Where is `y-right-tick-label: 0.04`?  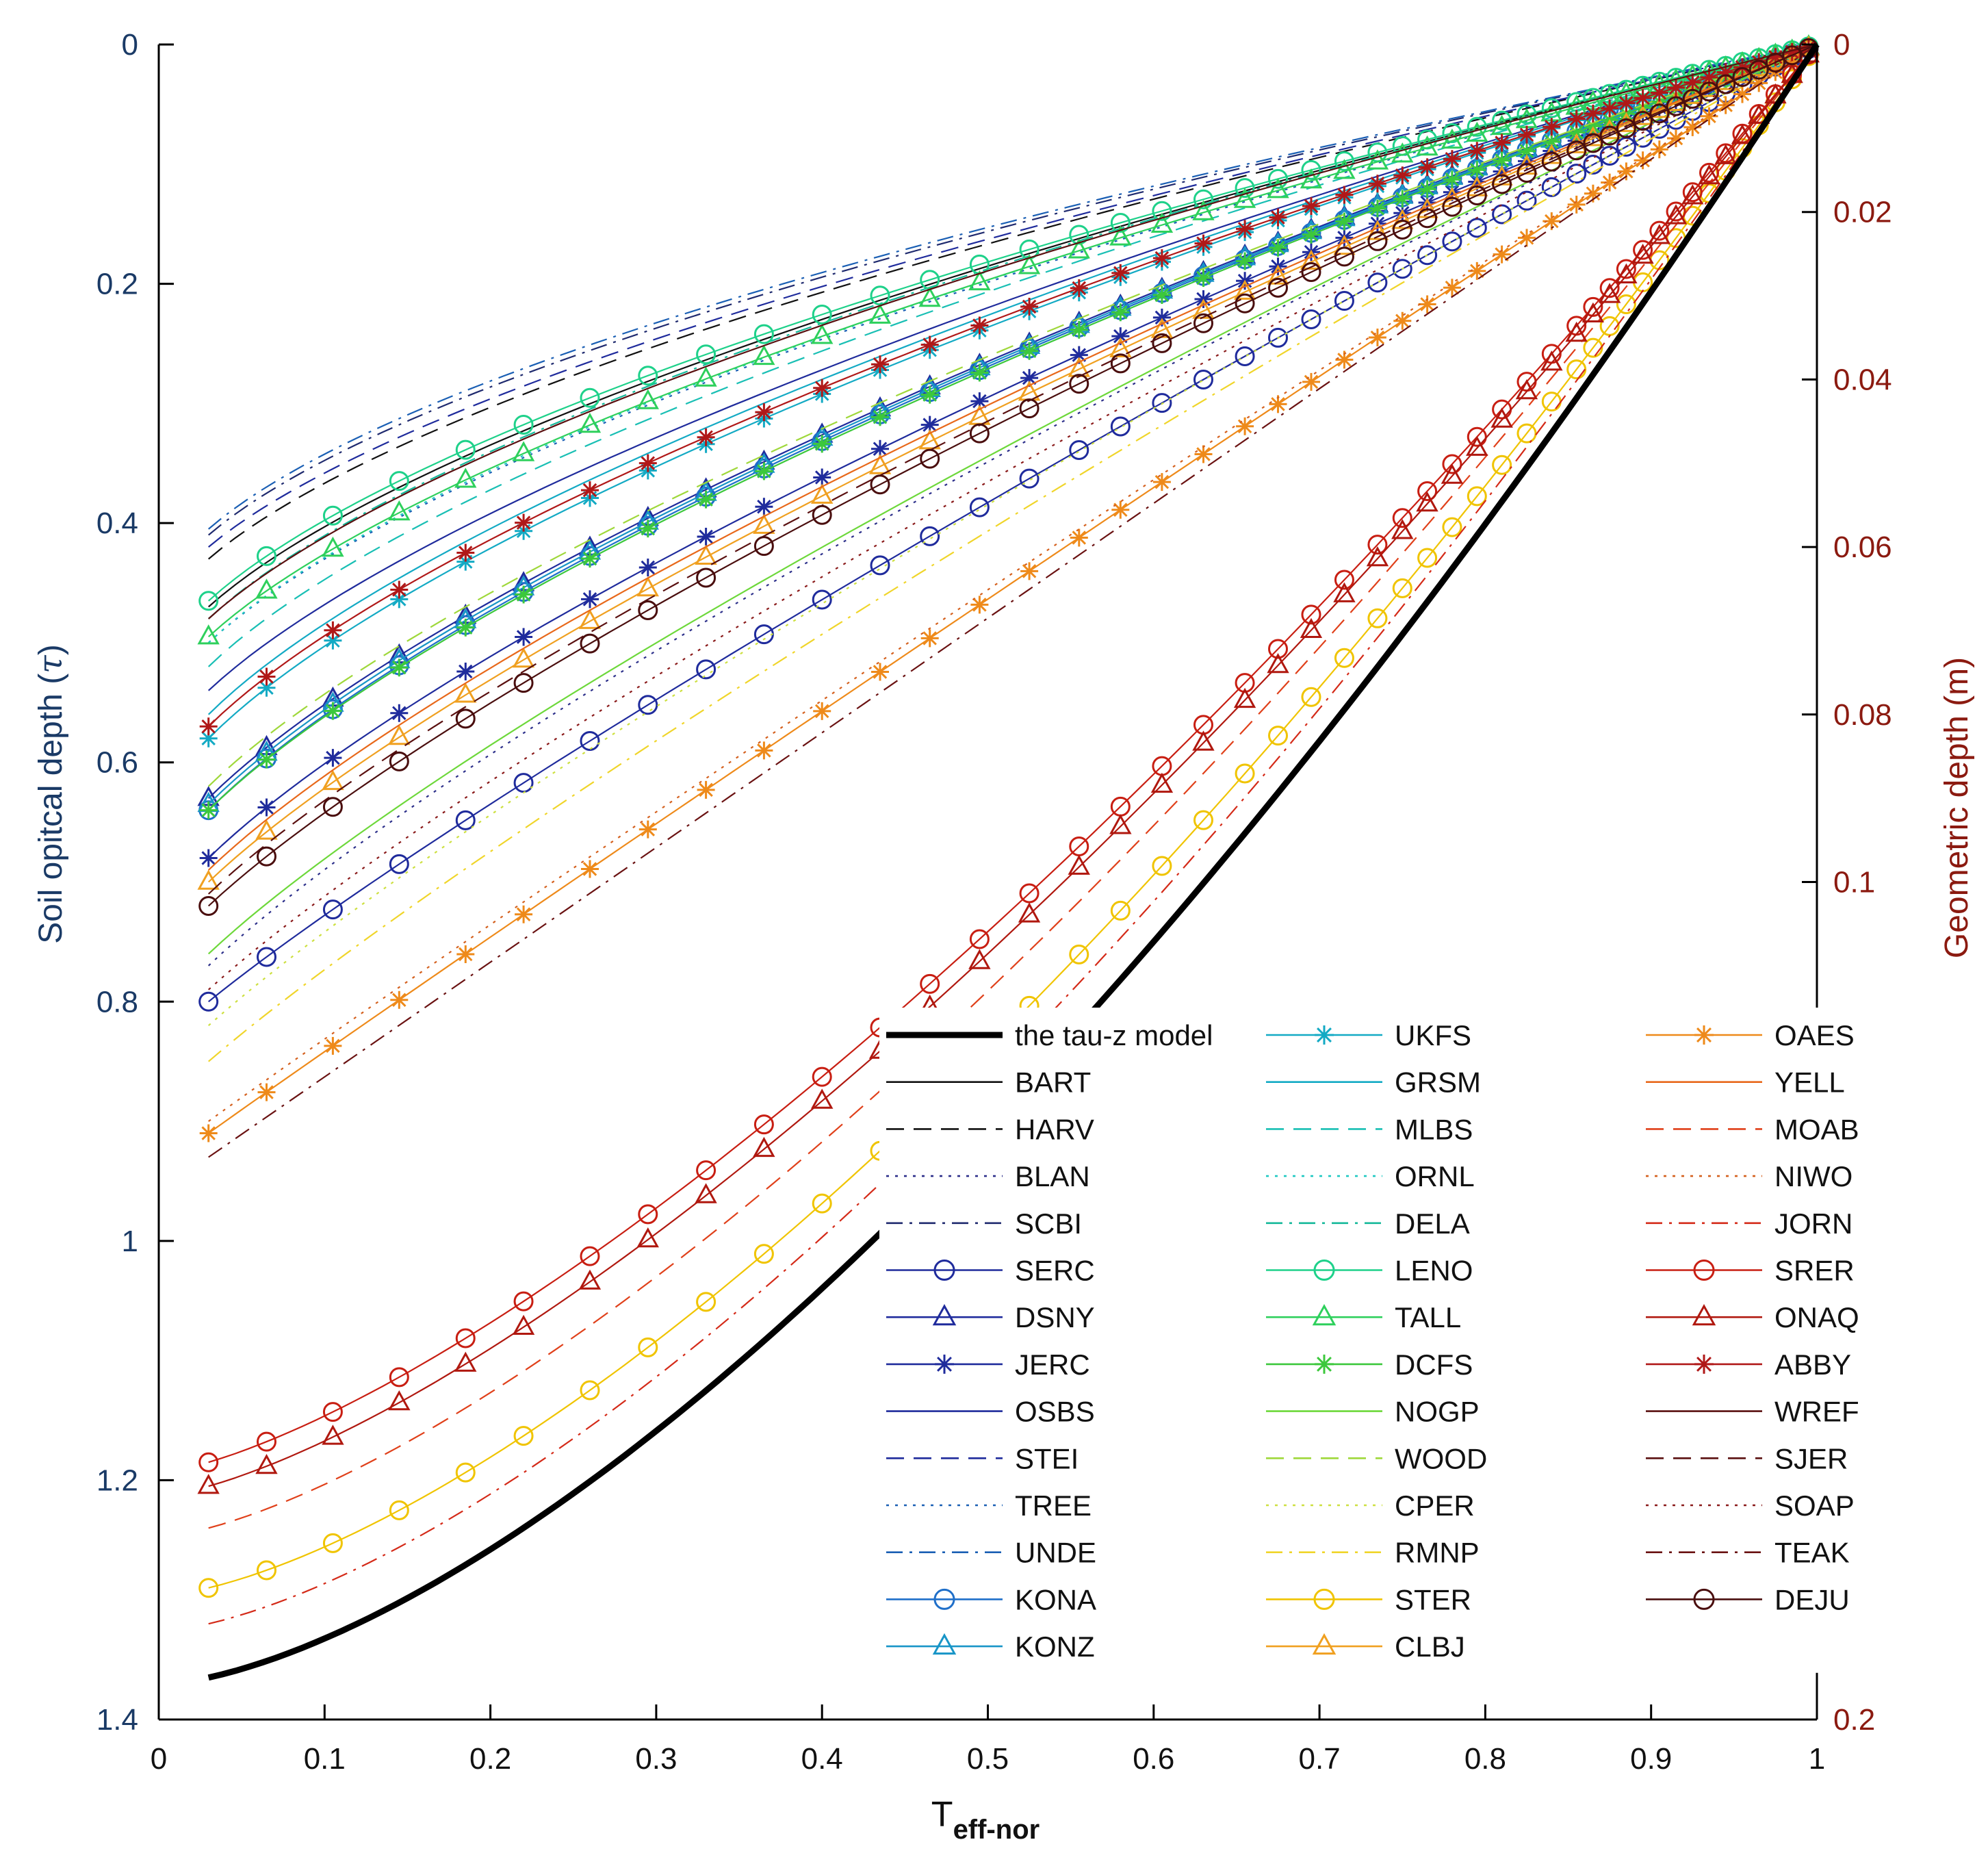 y-right-tick-label: 0.04 is located at coordinates (1862, 379).